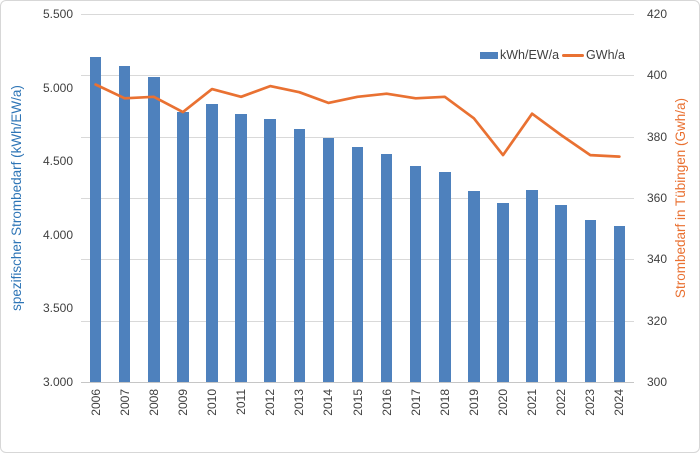 Image resolution: width=700 pixels, height=453 pixels. Describe the element at coordinates (57, 382) in the screenshot. I see `left-axis-tick: 3.000` at that location.